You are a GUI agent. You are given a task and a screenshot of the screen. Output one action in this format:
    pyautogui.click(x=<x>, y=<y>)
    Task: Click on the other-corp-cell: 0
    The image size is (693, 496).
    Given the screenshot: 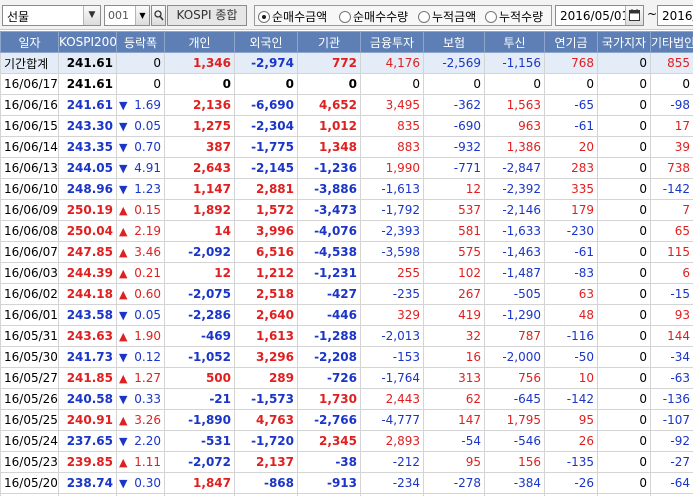 What is the action you would take?
    pyautogui.click(x=671, y=84)
    